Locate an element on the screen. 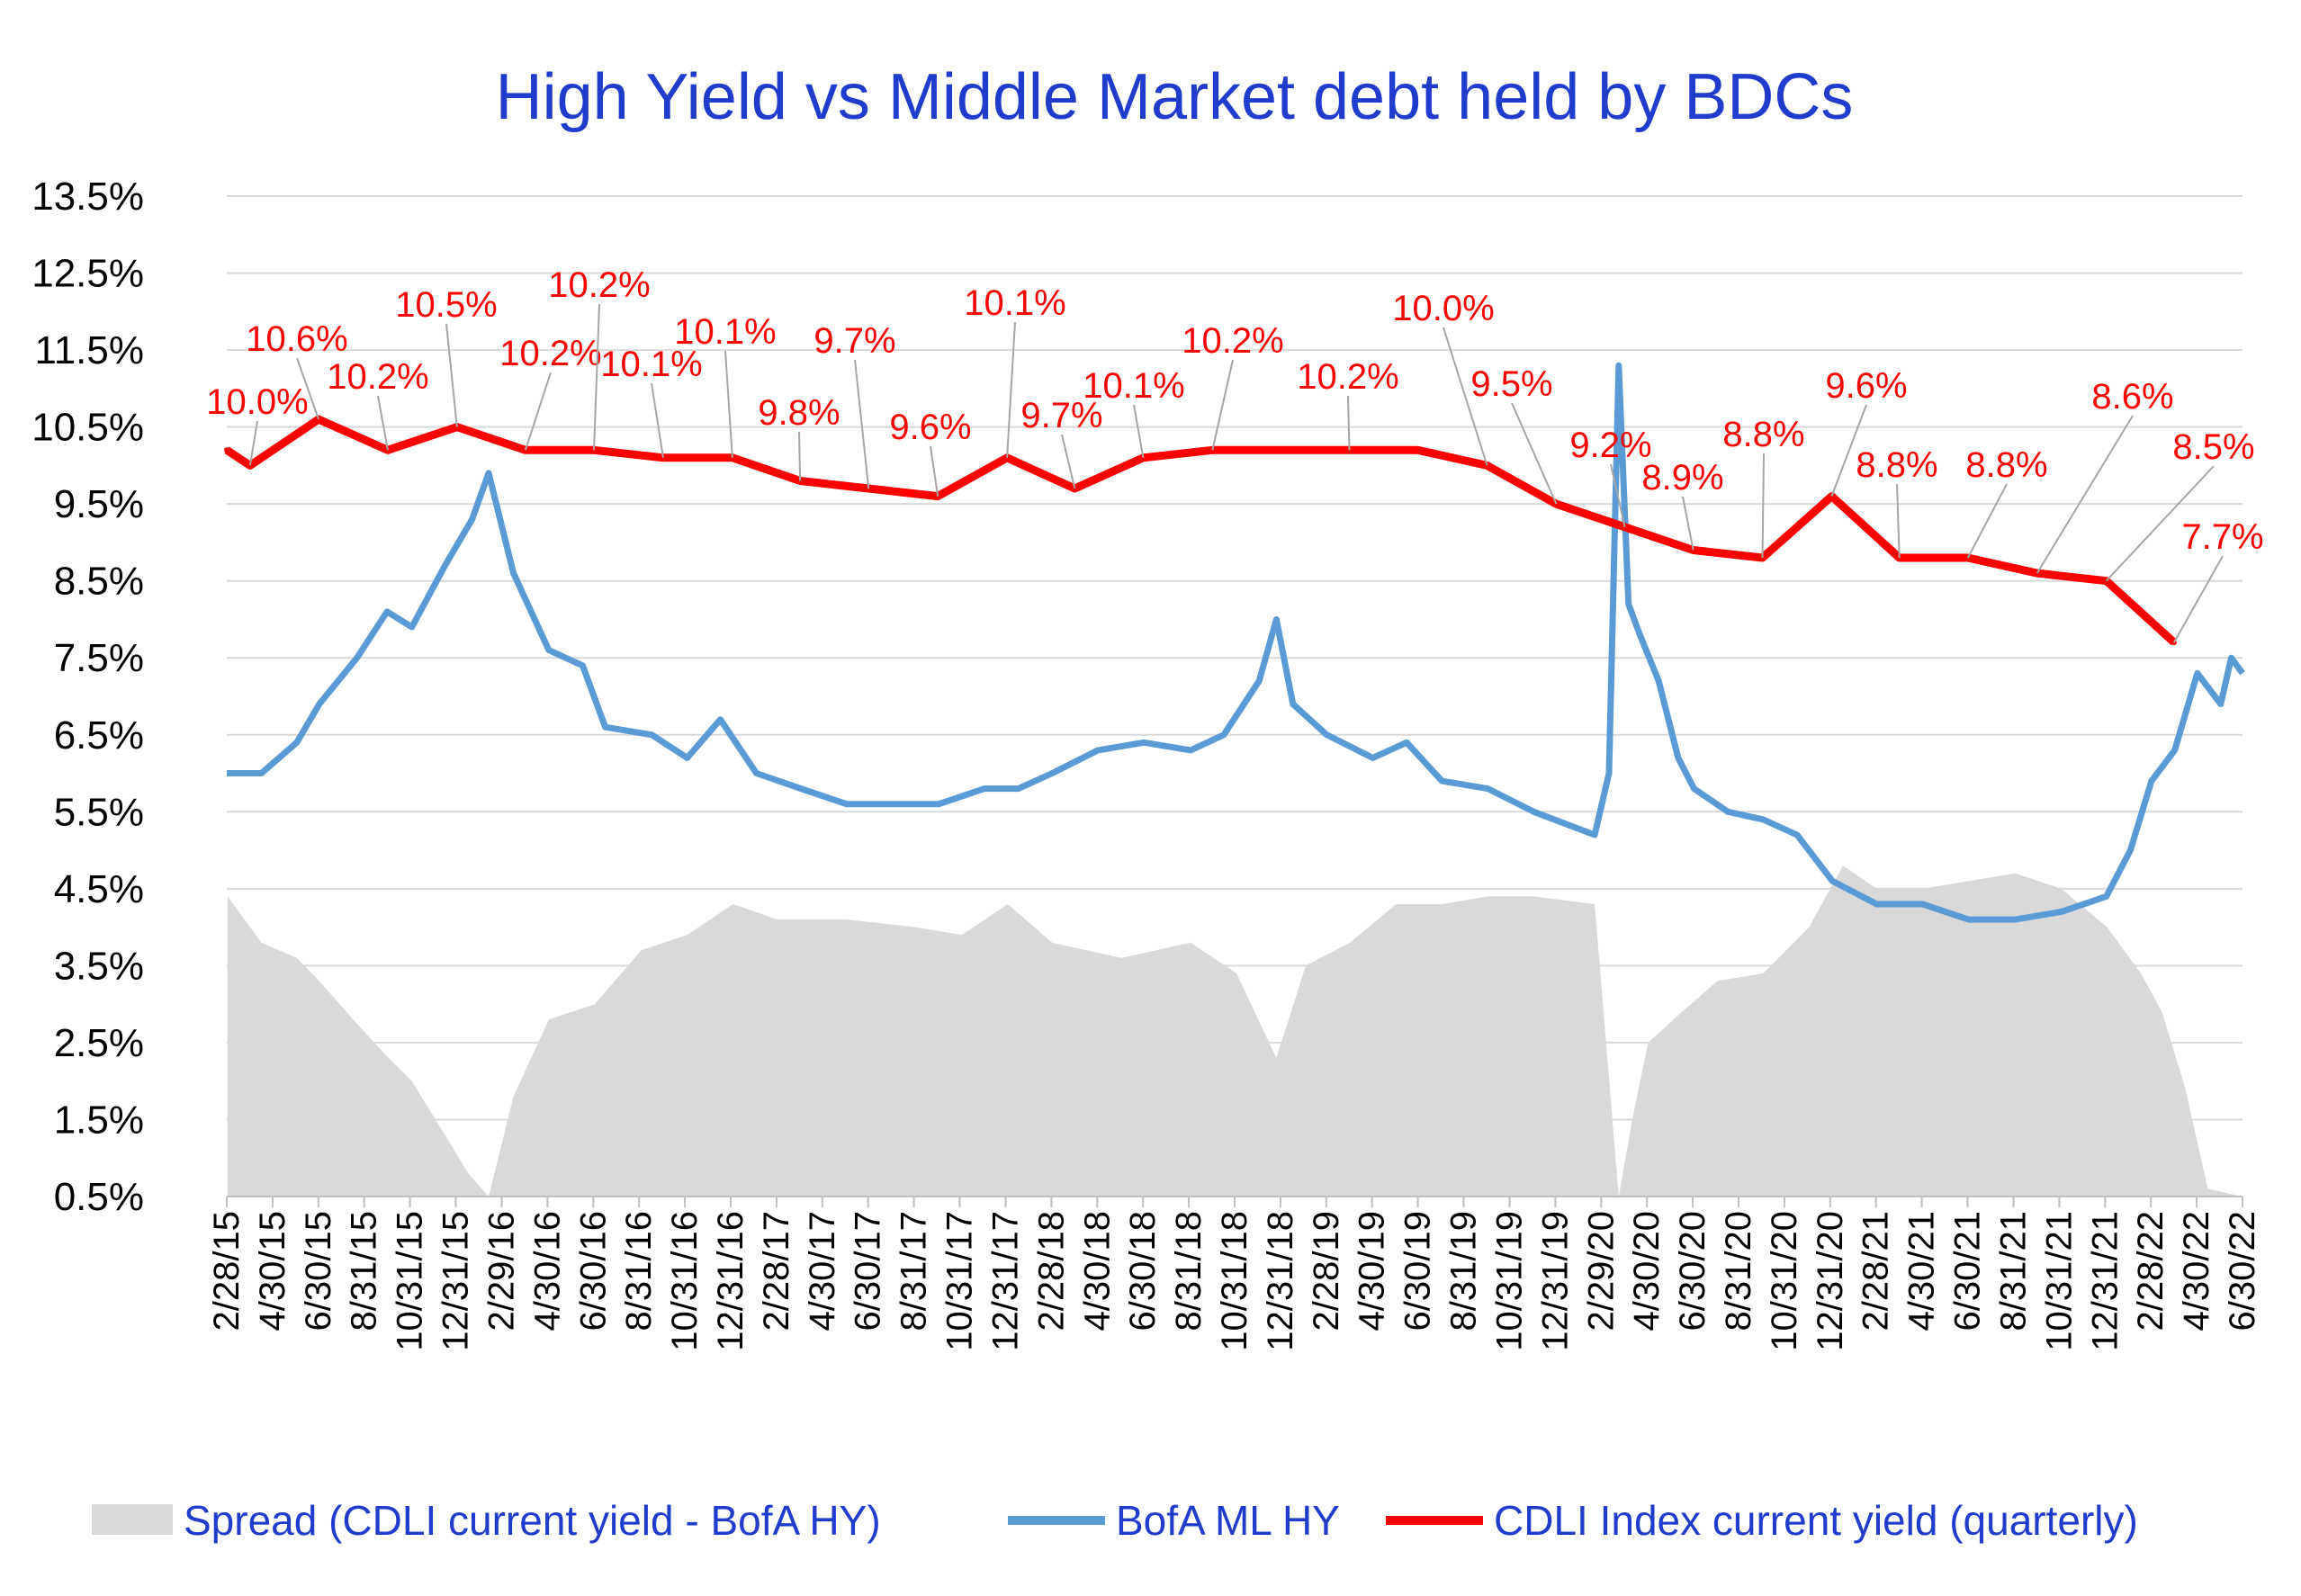 The height and width of the screenshot is (1596, 2301). y-tick-label: 13.5% is located at coordinates (87, 197).